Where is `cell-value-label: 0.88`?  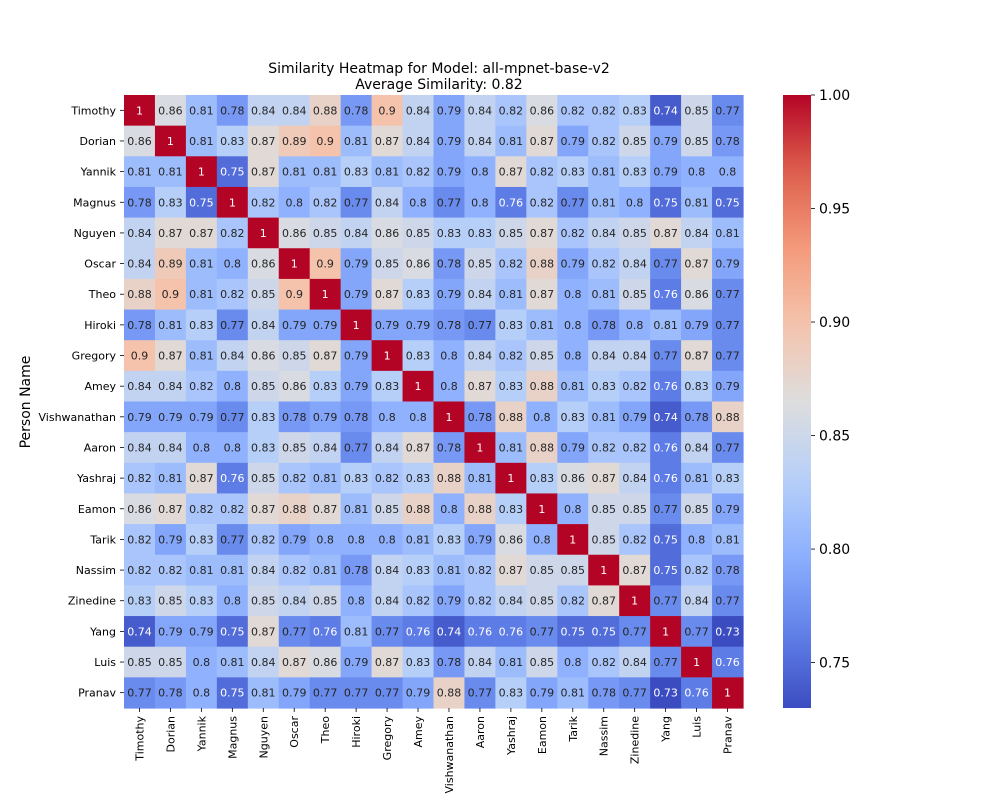
cell-value-label: 0.88 is located at coordinates (542, 447).